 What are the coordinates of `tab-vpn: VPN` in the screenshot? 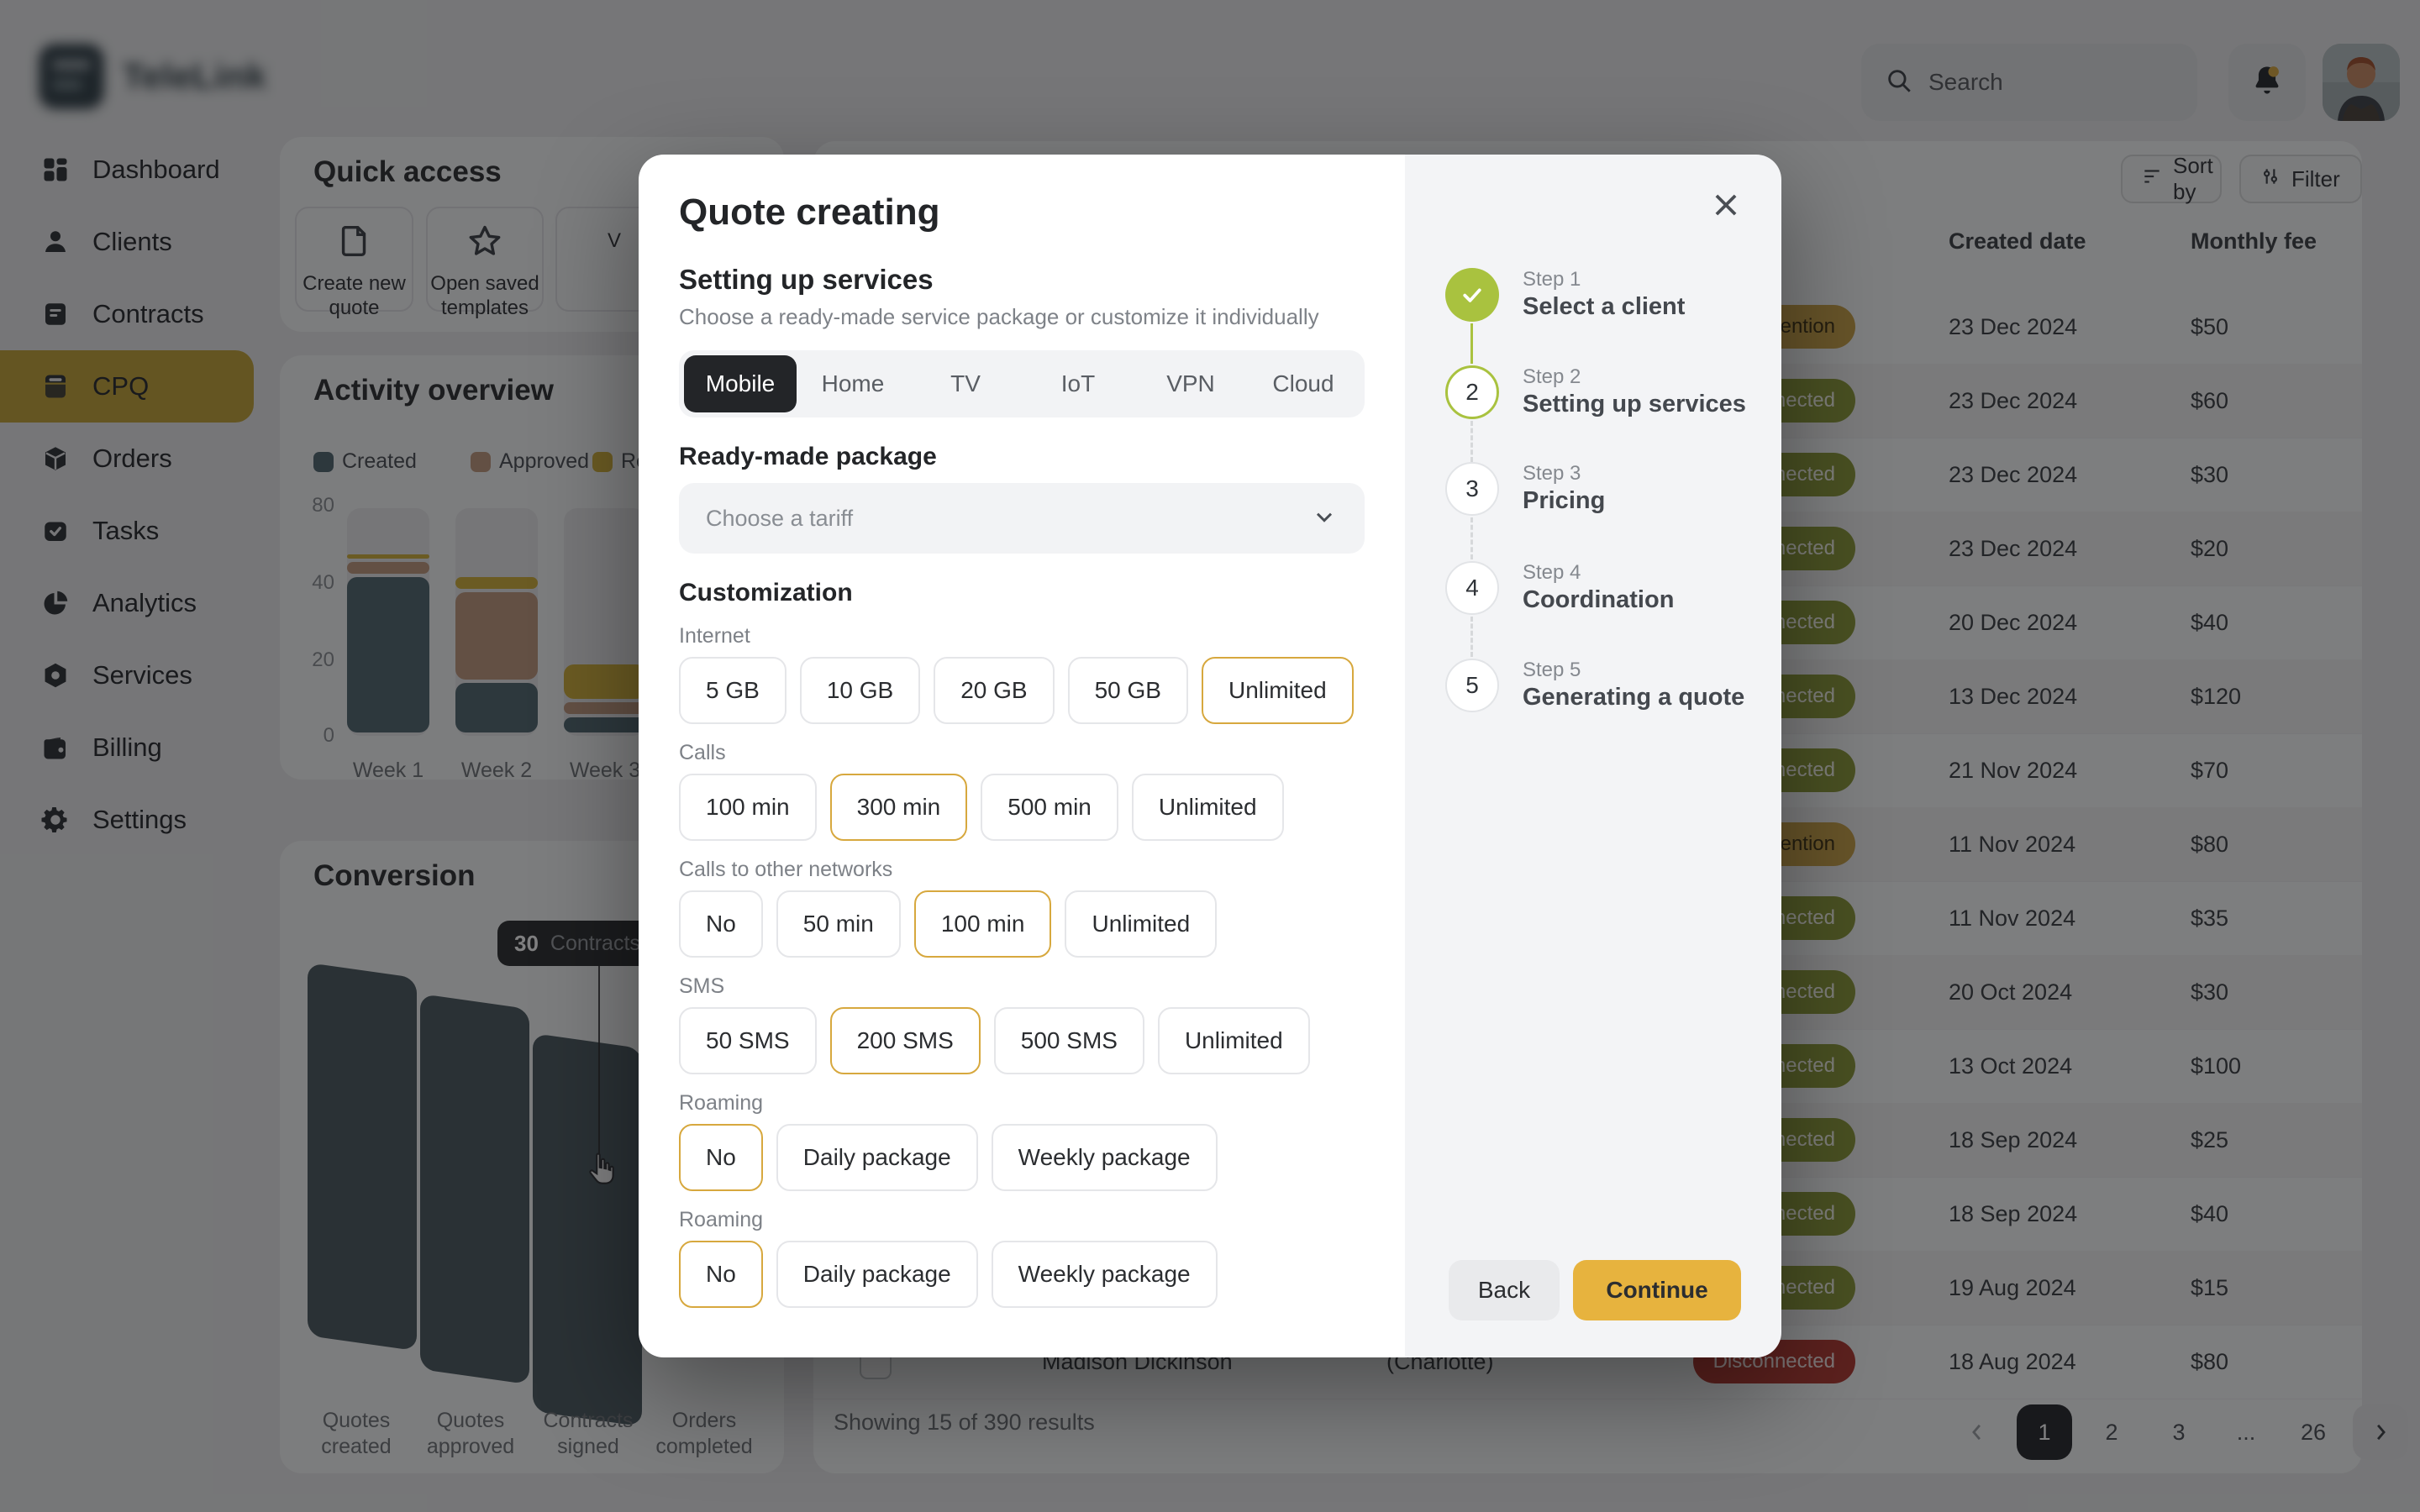 It's located at (1191, 383).